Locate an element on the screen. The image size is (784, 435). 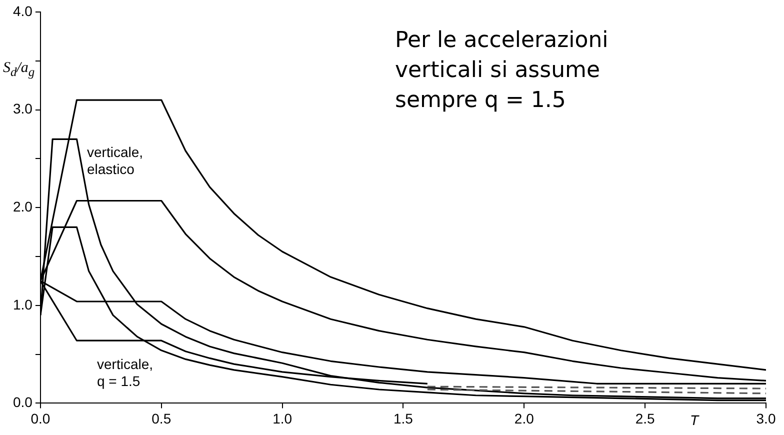
annotation: Per le accelerazioni verticali si assume sempre q = 1.5 is located at coordinates (501, 71).